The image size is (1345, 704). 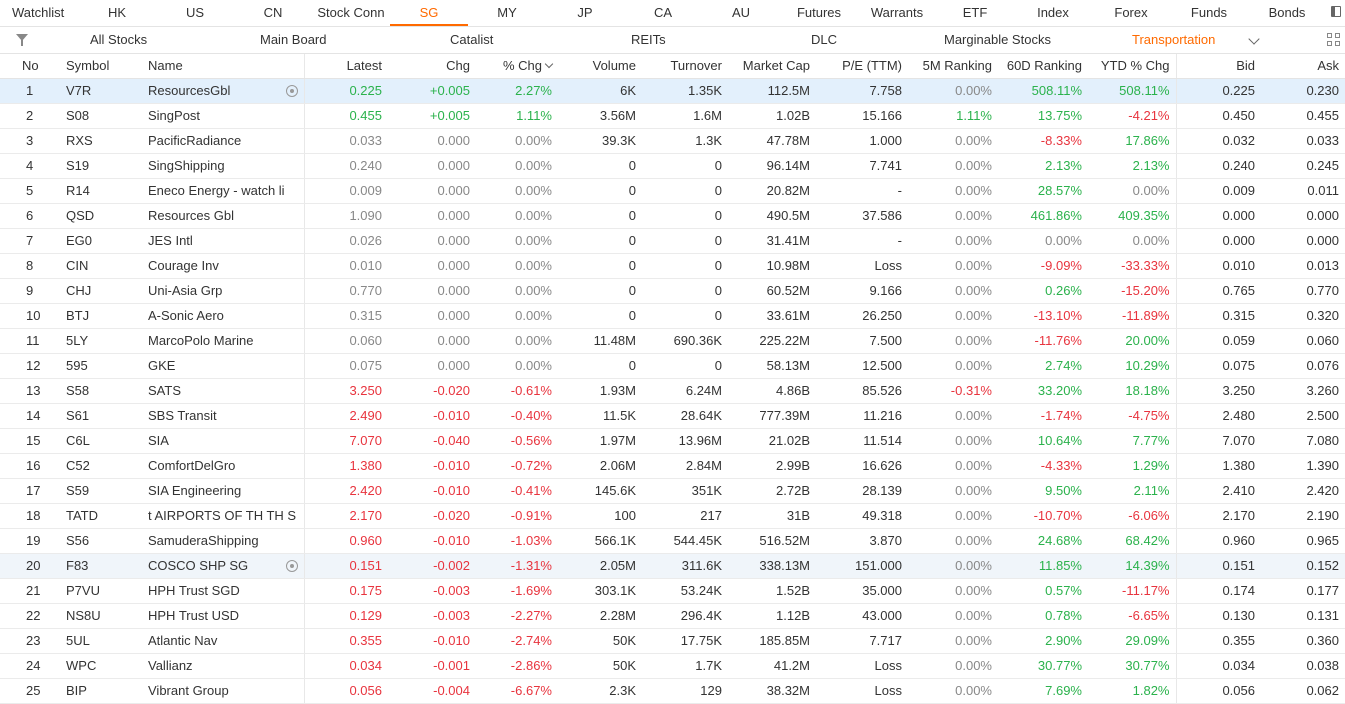 What do you see at coordinates (203, 540) in the screenshot?
I see `stock-name: SamuderaShipping` at bounding box center [203, 540].